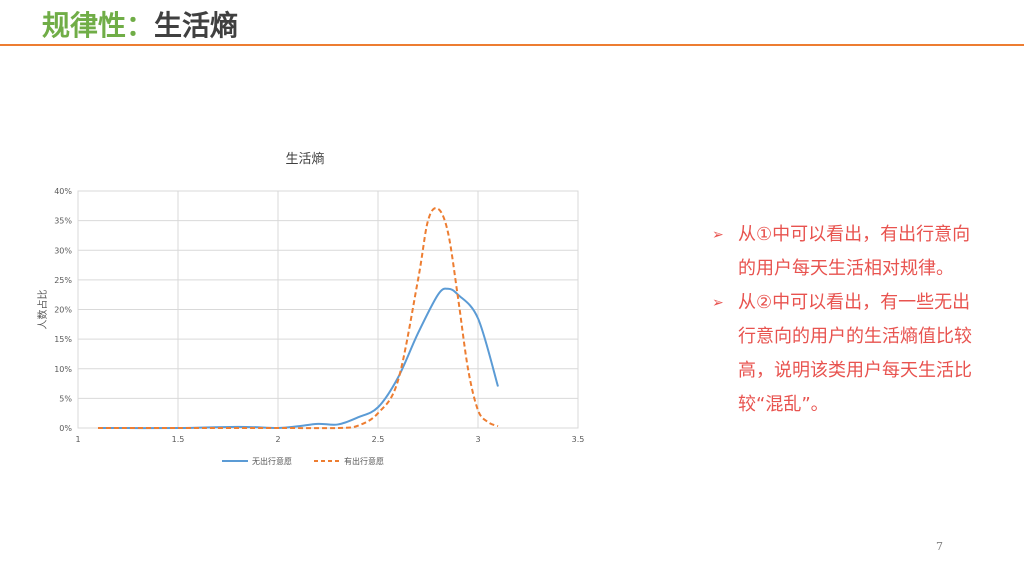  Describe the element at coordinates (277, 439) in the screenshot. I see `x-tick-label: 2` at that location.